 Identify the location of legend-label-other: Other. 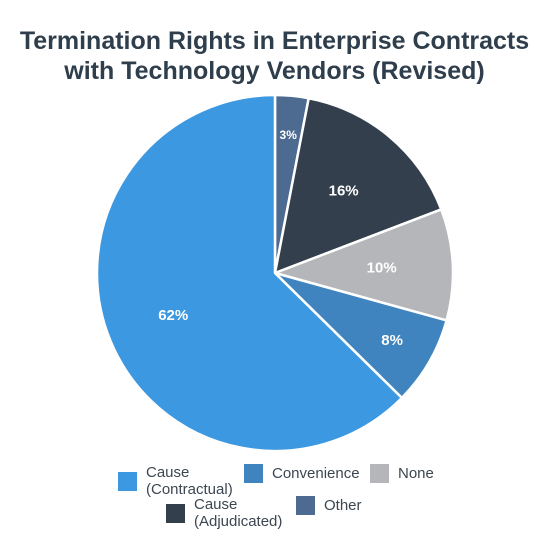
(343, 505).